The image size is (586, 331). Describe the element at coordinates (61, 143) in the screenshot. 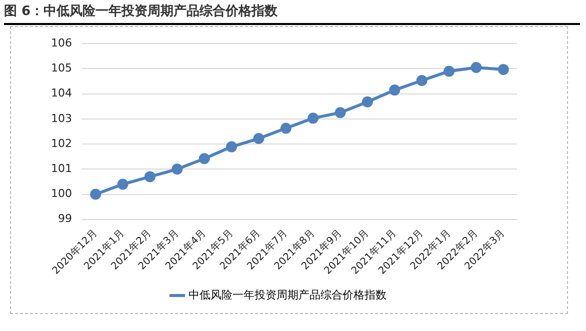

I see `y-tick-label: 102` at that location.